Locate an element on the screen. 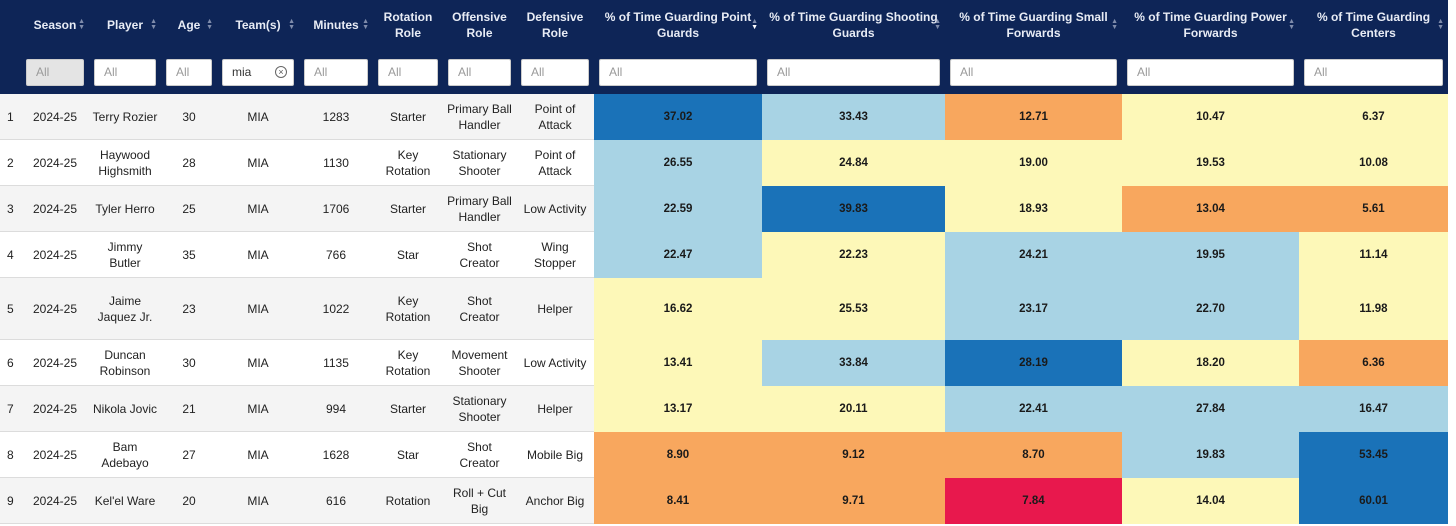 The width and height of the screenshot is (1456, 526). sg-filter-input is located at coordinates (853, 72).